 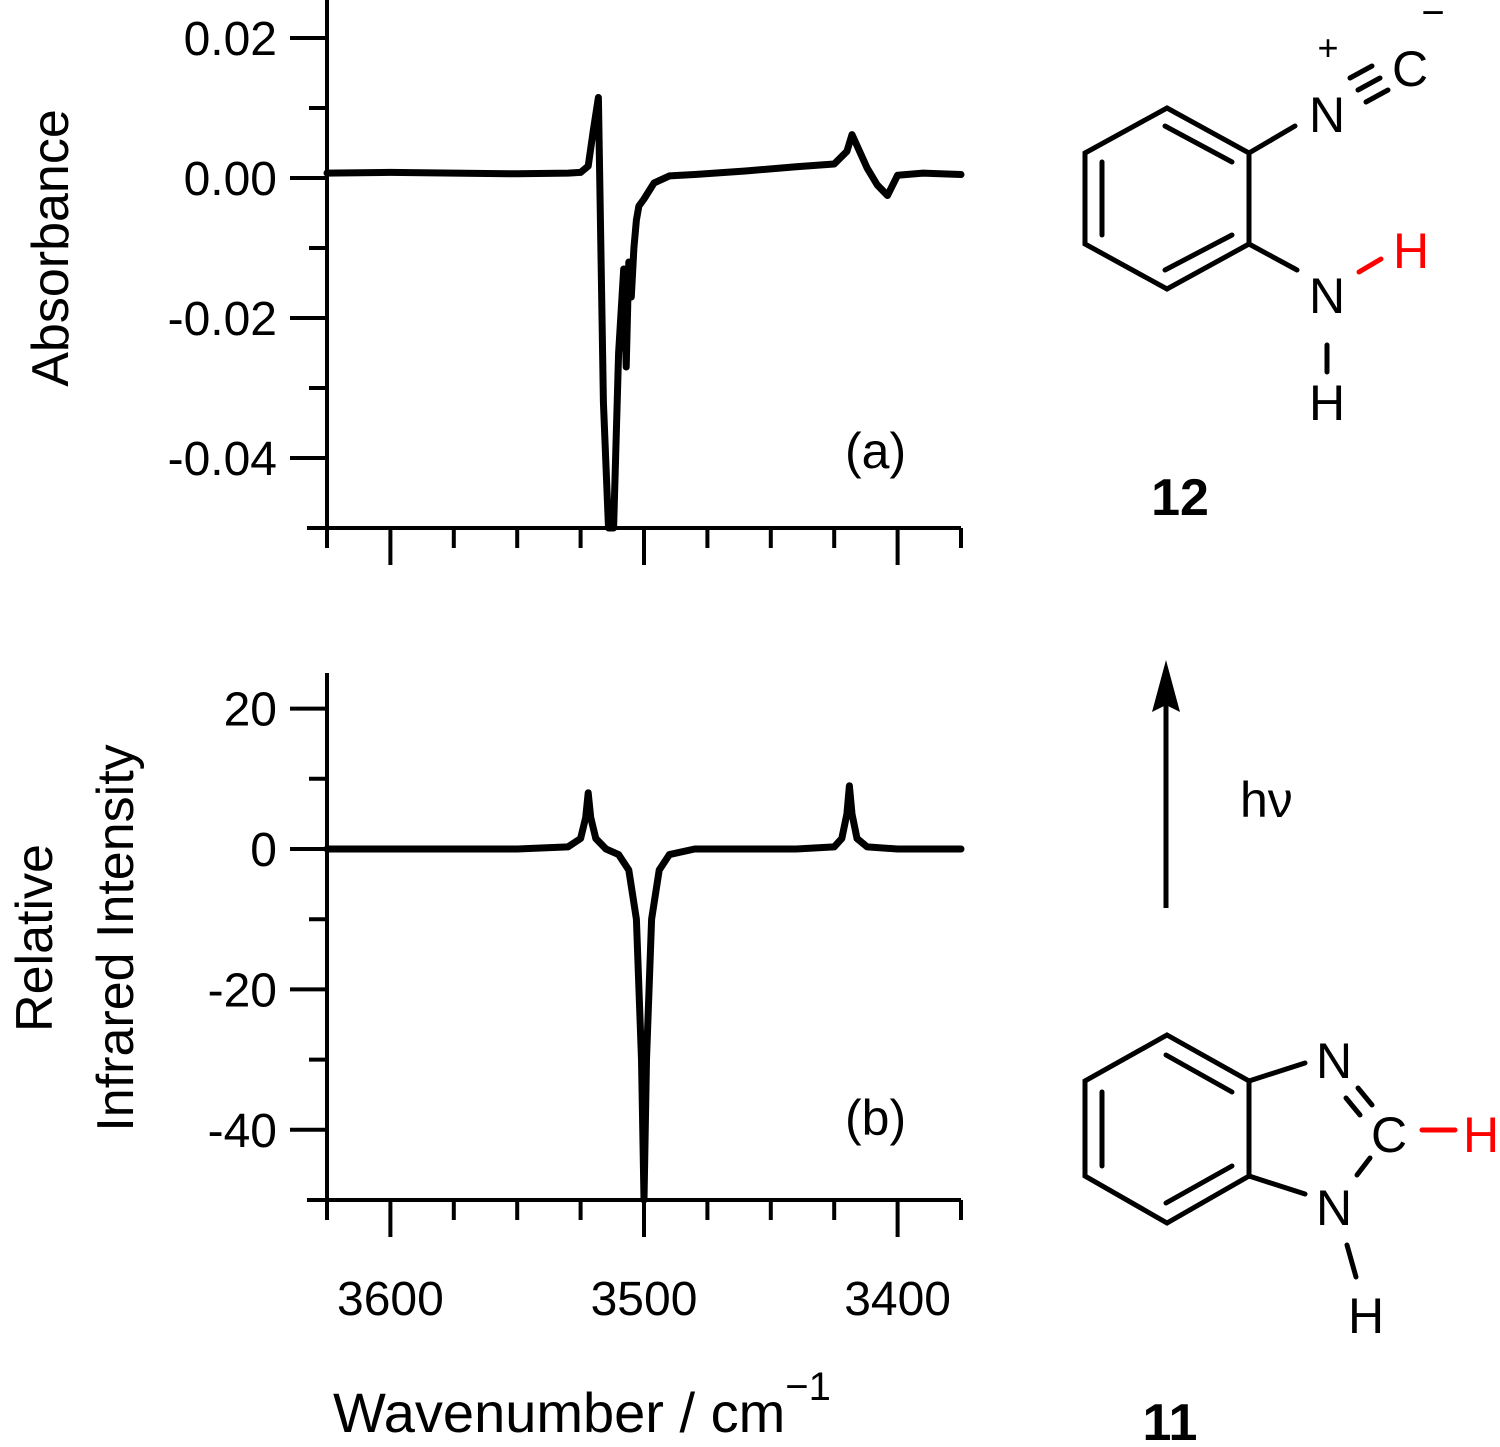 What do you see at coordinates (1389, 1135) in the screenshot?
I see `atom-c2: C` at bounding box center [1389, 1135].